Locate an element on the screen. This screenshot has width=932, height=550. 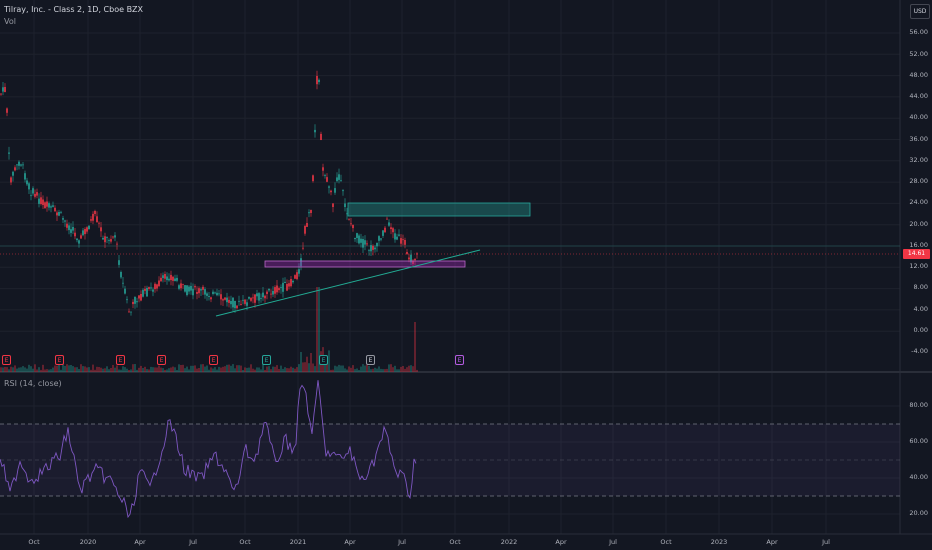
price-tick: 28.00 is located at coordinates (918, 181).